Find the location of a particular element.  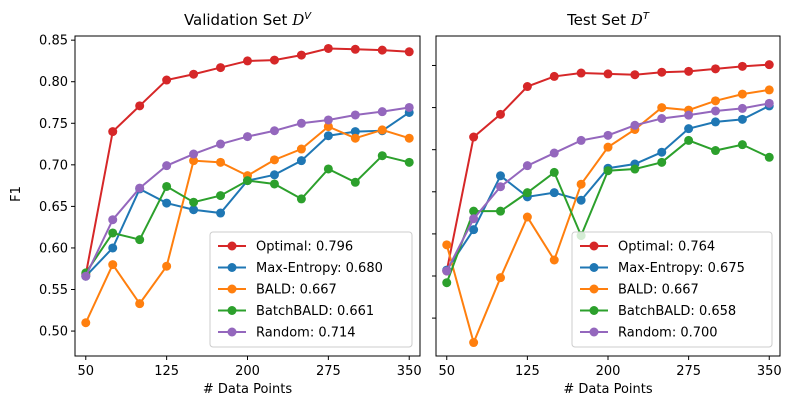

x-tick-label: 200 is located at coordinates (247, 371).